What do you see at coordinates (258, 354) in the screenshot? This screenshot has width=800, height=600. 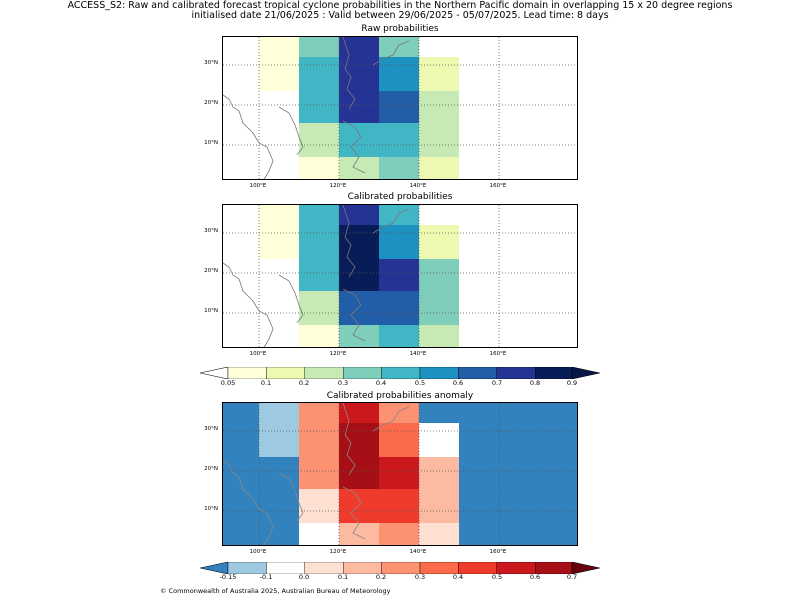 I see `lon-tick-100e-2: 100°E` at bounding box center [258, 354].